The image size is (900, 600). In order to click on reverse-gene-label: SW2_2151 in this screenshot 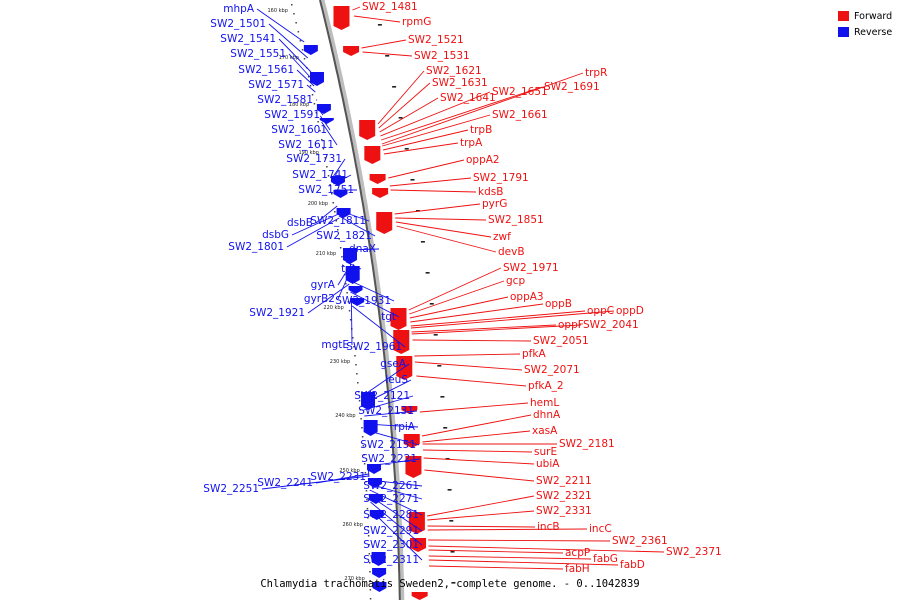, I will do `click(388, 445)`.